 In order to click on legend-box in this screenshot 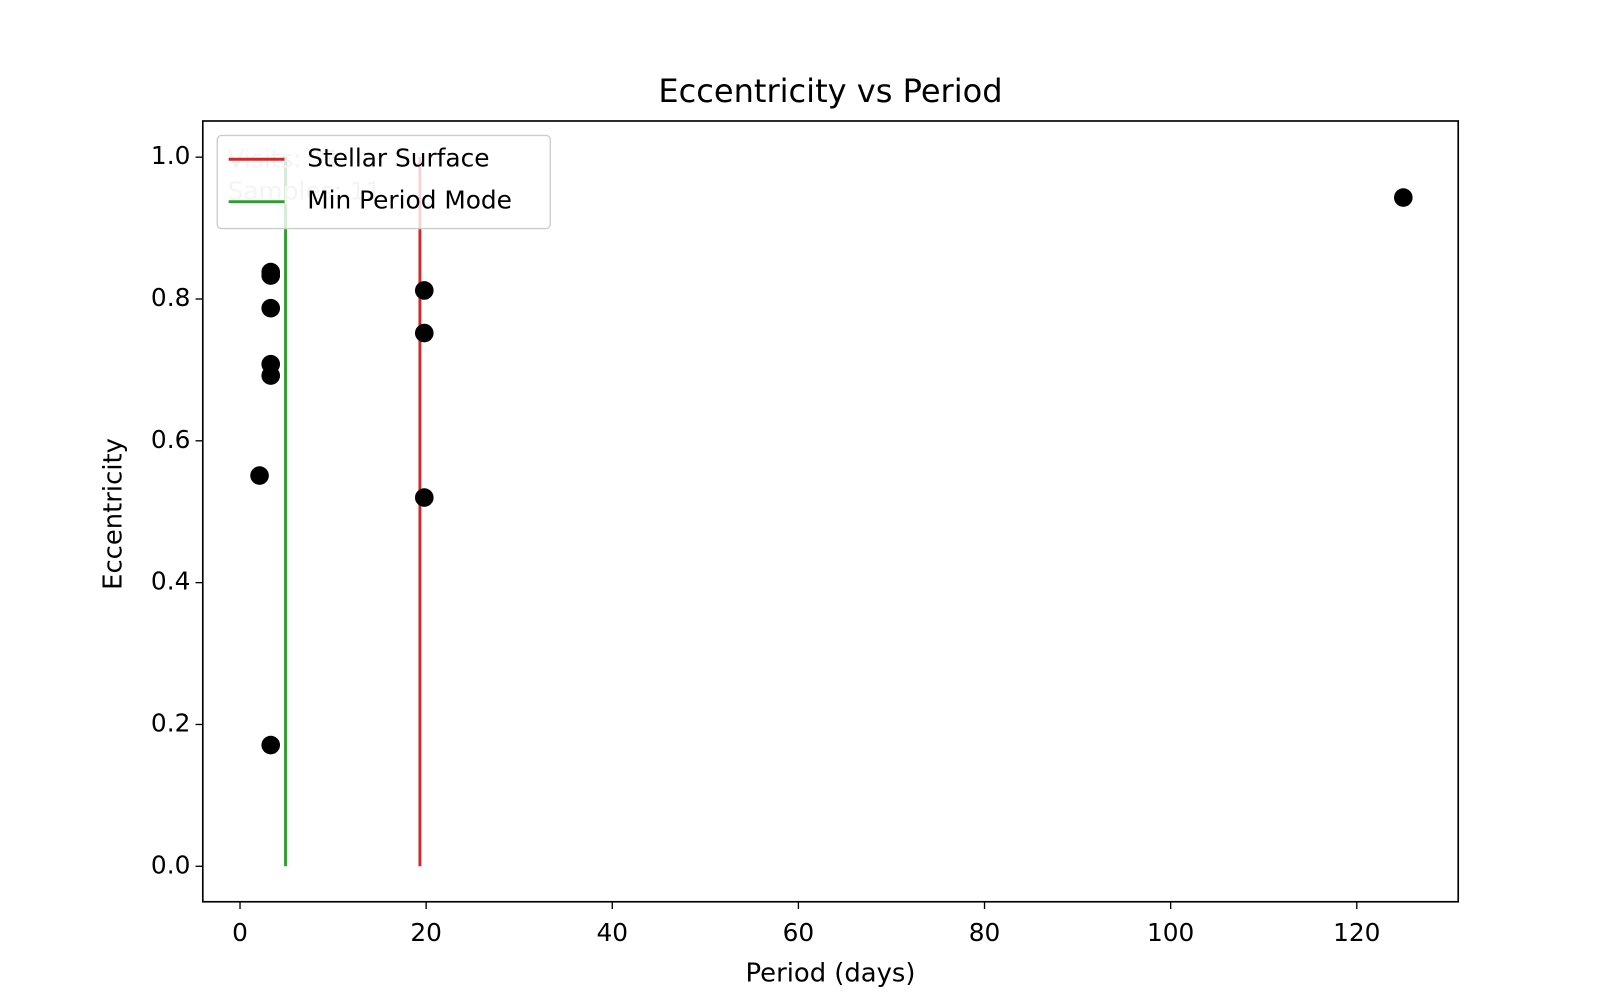, I will do `click(383, 182)`.